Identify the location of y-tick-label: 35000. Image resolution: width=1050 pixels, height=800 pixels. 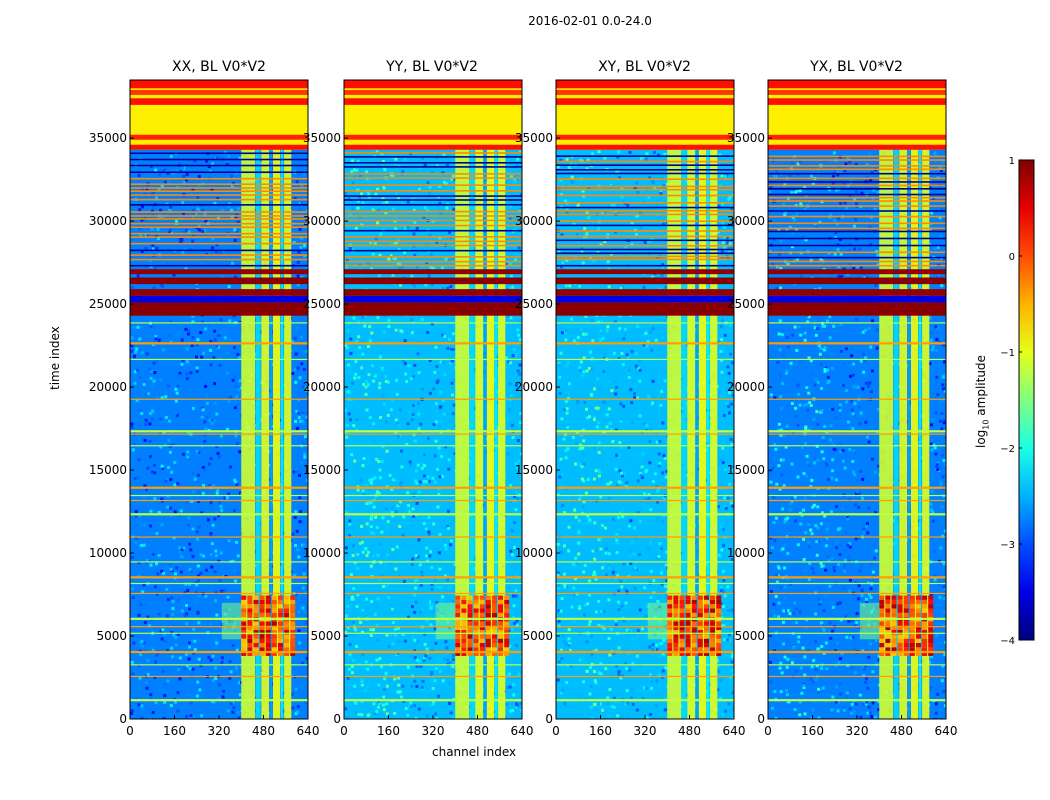
(534, 138).